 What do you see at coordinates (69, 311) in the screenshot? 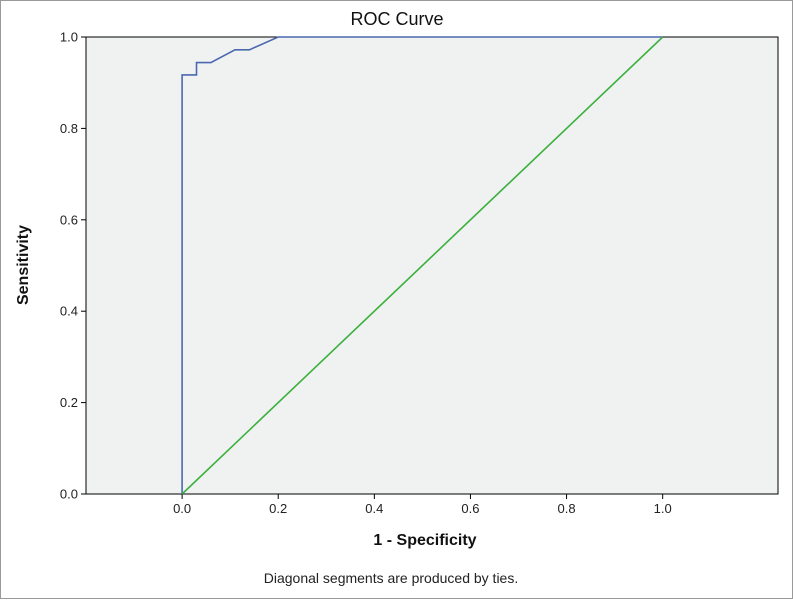
I see `y-tick-label: 0.4` at bounding box center [69, 311].